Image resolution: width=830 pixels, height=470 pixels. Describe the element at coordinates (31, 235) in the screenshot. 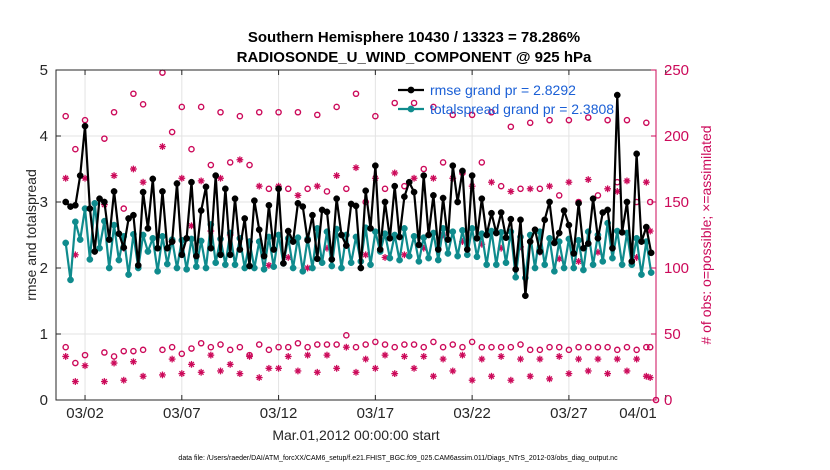

I see `y-axis-label: rmse and totalspread` at that location.